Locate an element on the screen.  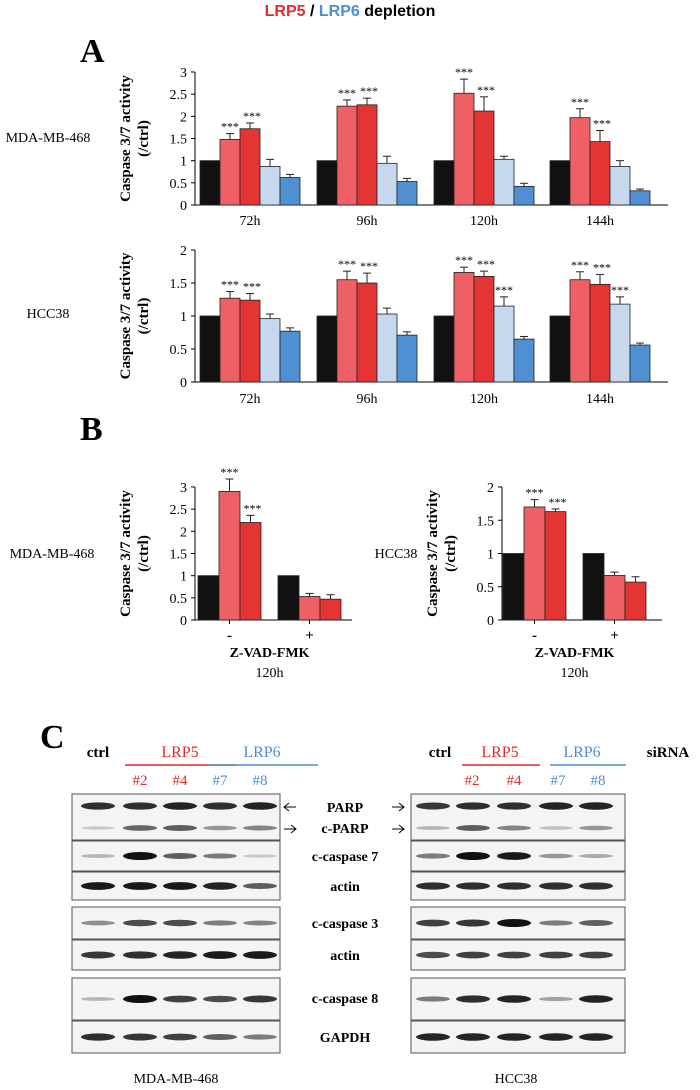
left-lrp6-label: LRP6 is located at coordinates (261, 752).